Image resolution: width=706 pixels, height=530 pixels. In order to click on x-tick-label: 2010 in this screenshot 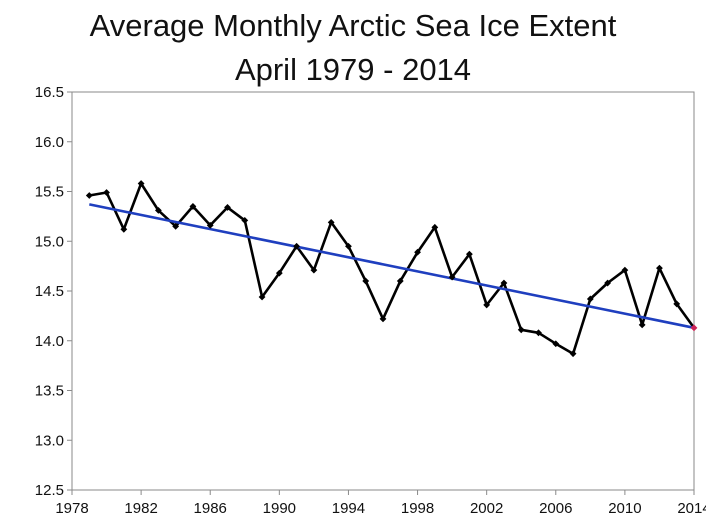, I will do `click(624, 508)`.